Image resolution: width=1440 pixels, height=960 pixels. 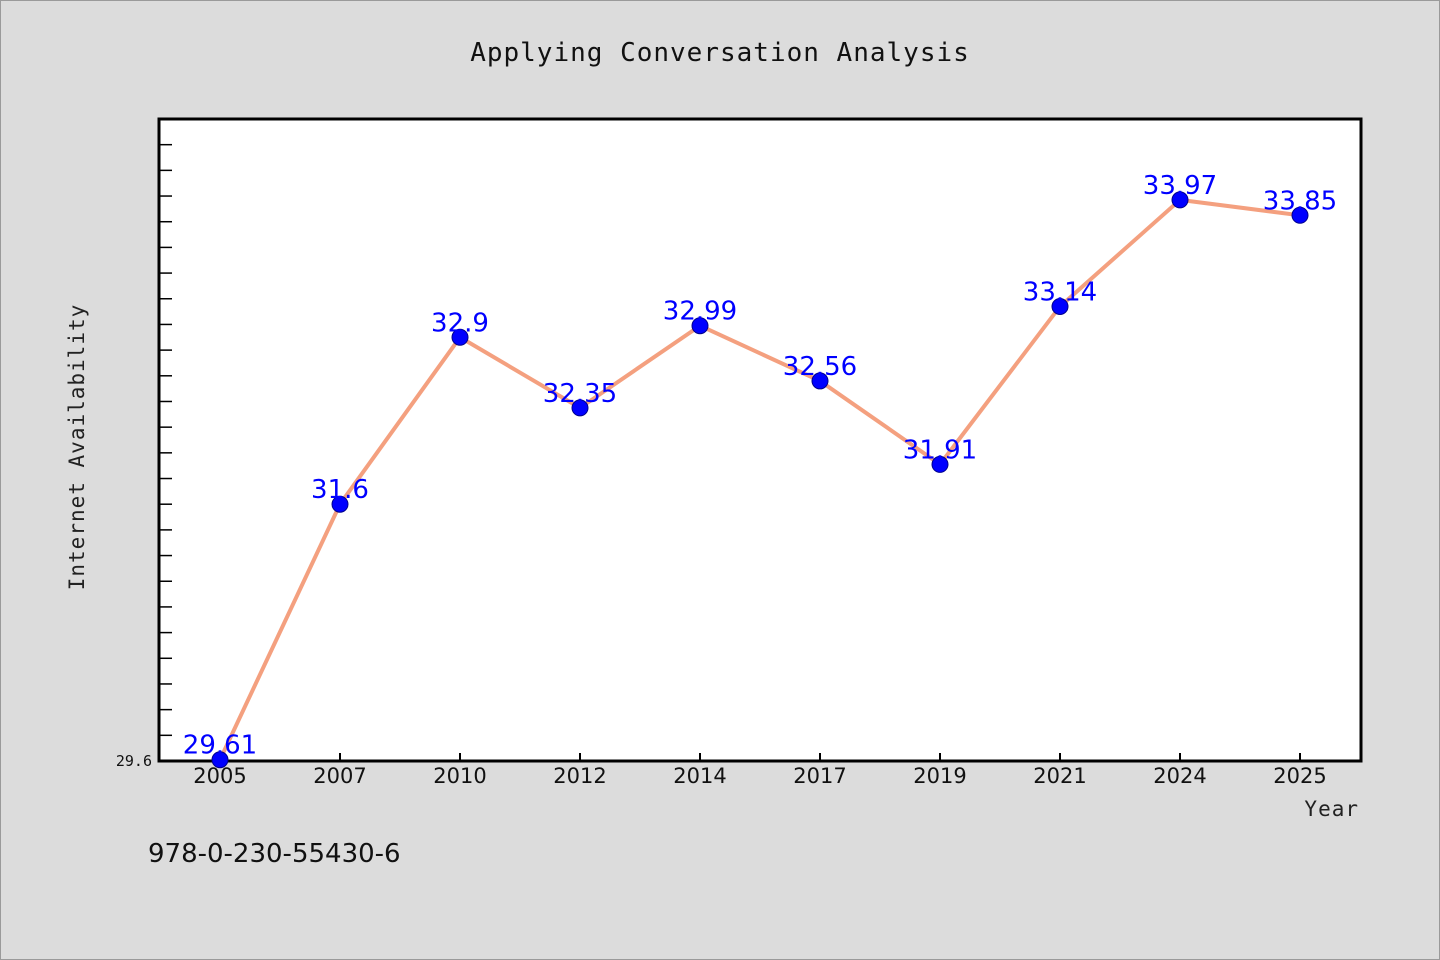 What do you see at coordinates (1180, 186) in the screenshot?
I see `data-label: 33.97` at bounding box center [1180, 186].